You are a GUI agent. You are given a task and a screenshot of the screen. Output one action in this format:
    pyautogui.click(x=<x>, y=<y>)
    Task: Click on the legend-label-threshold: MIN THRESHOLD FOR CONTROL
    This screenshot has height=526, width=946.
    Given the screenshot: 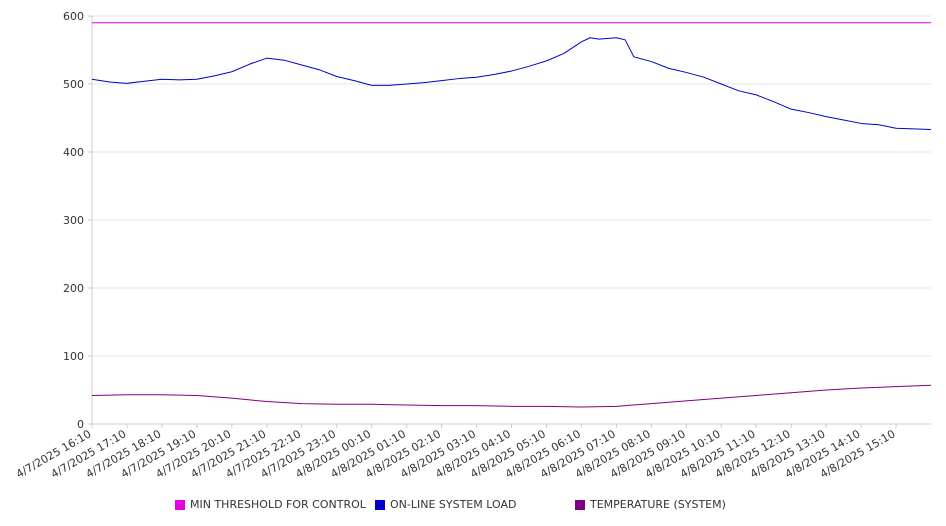 What is the action you would take?
    pyautogui.click(x=278, y=504)
    